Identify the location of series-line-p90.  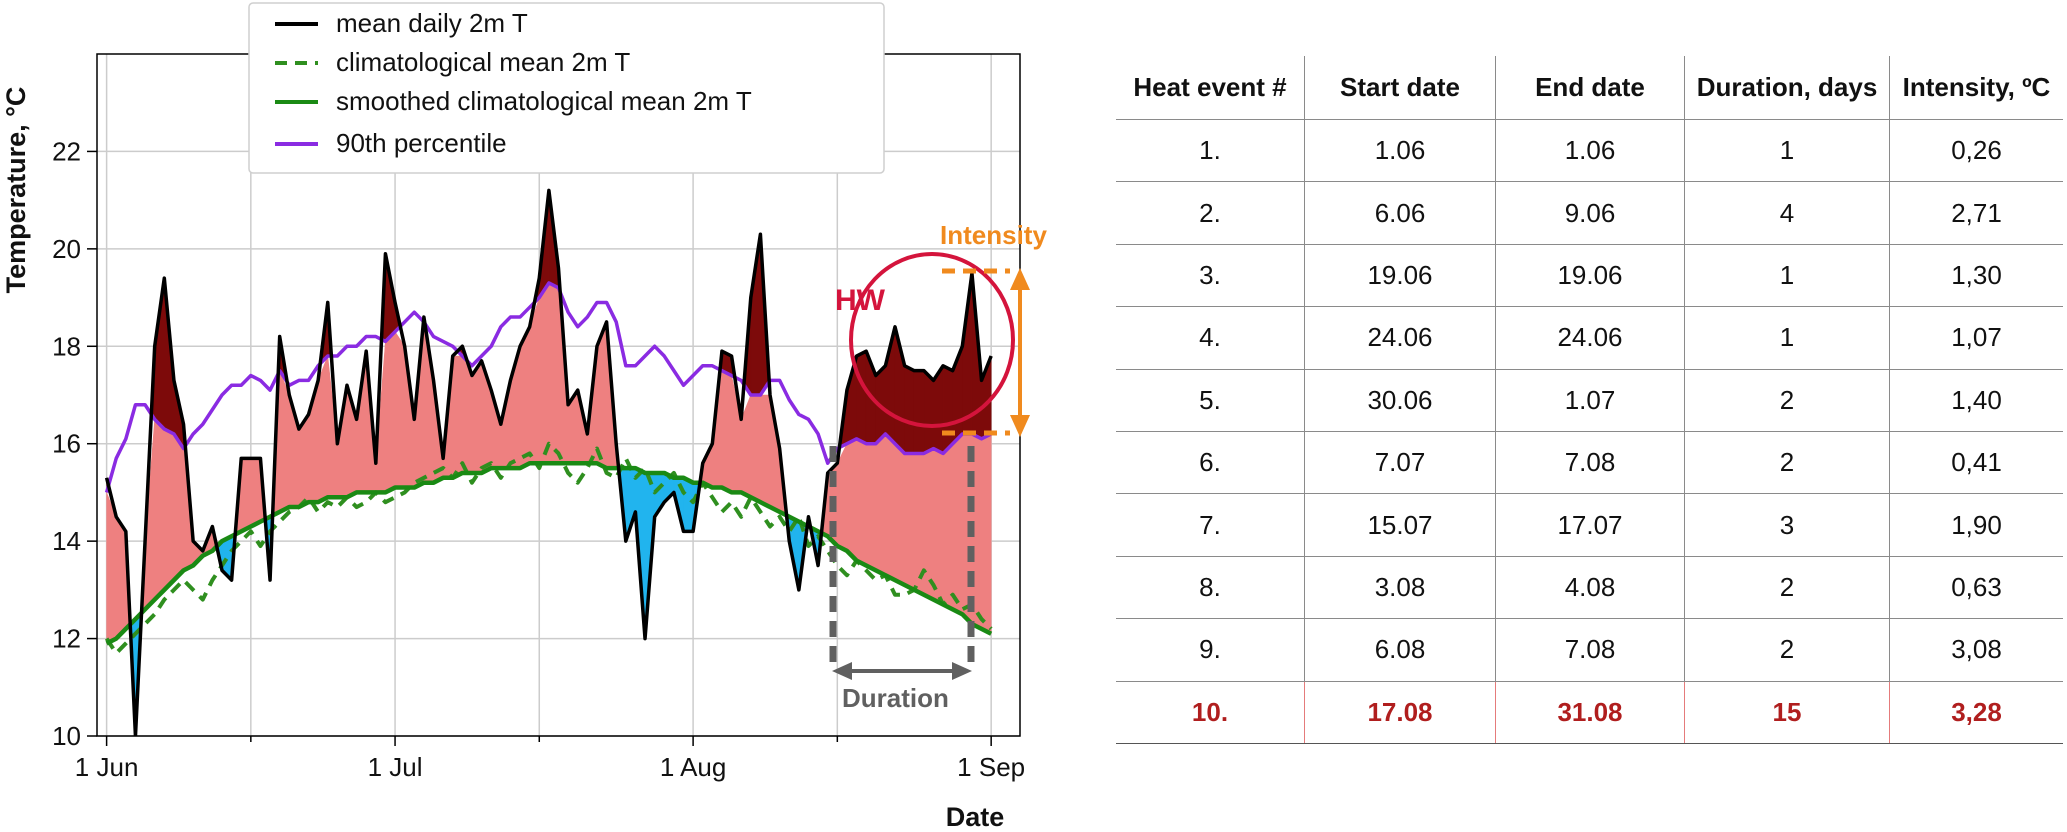
(548, 387).